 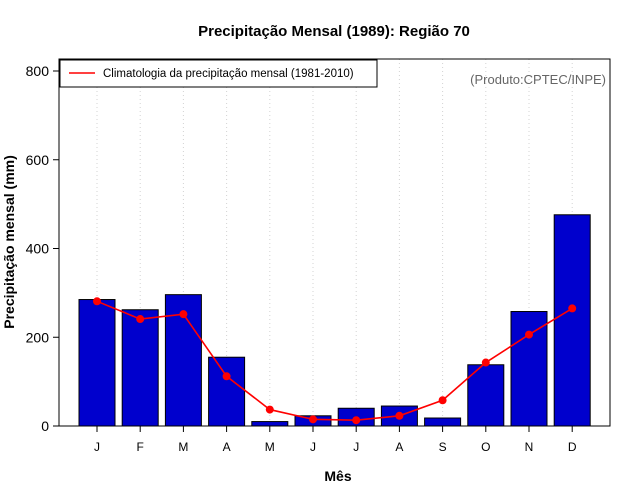 I want to click on x-tick-label: S, so click(x=443, y=447).